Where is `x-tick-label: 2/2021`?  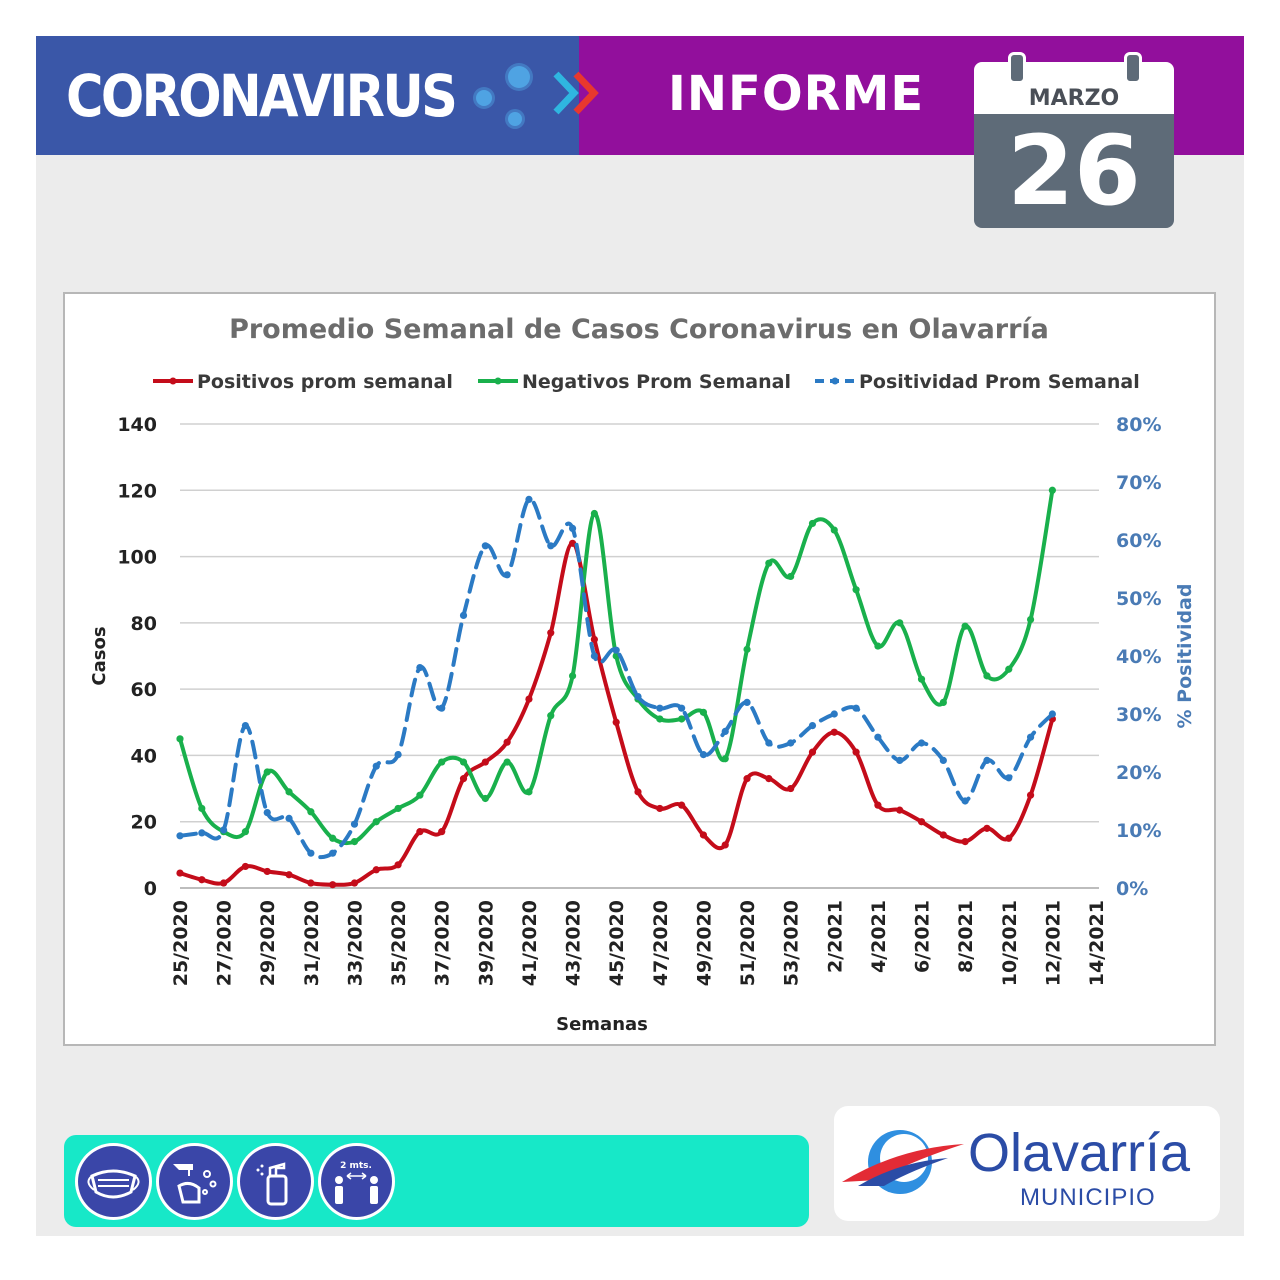
x-tick-label: 2/2021 is located at coordinates (835, 936).